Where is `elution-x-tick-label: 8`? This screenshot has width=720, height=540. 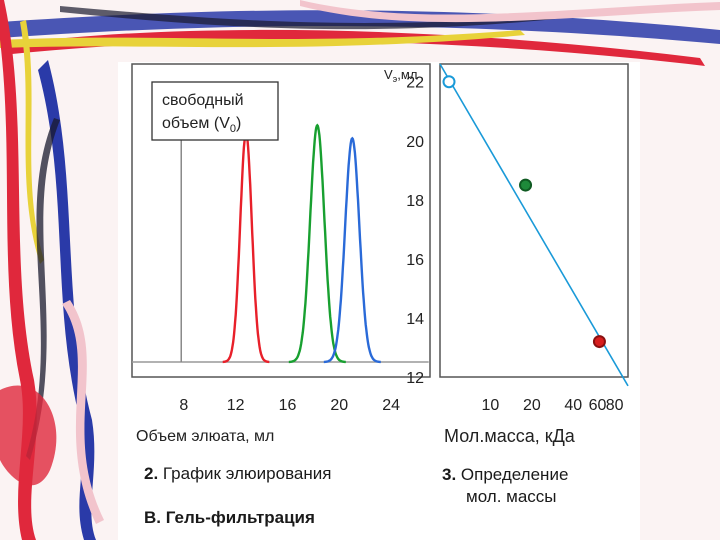 elution-x-tick-label: 8 is located at coordinates (183, 405).